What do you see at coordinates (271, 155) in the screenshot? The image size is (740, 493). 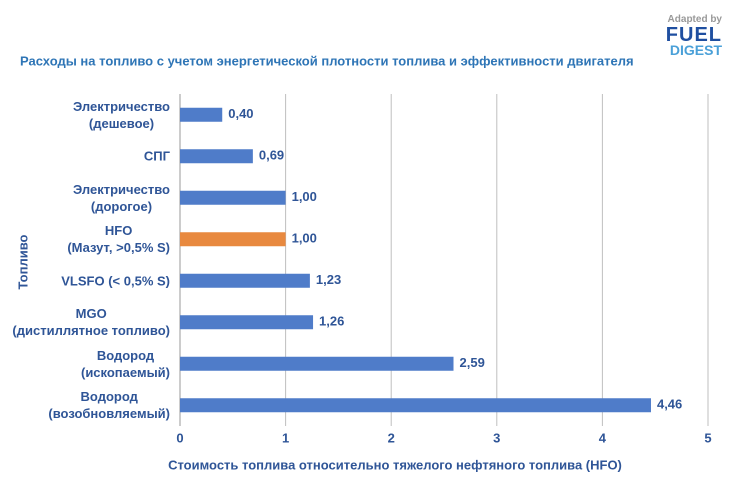 I see `value-label: 0,69` at bounding box center [271, 155].